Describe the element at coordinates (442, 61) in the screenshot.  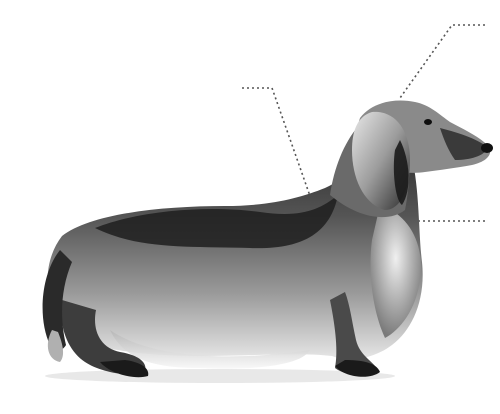
I see `callout-head` at that location.